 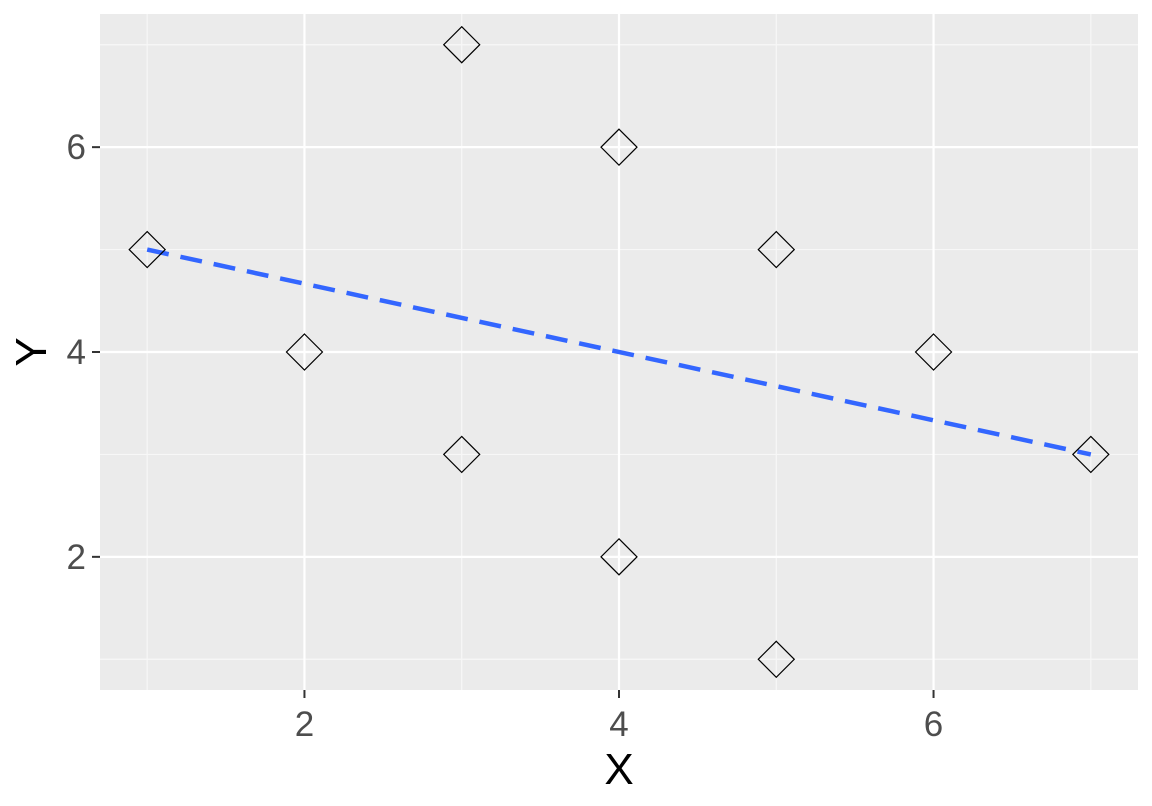 What do you see at coordinates (31, 351) in the screenshot?
I see `y-axis-title: Y` at bounding box center [31, 351].